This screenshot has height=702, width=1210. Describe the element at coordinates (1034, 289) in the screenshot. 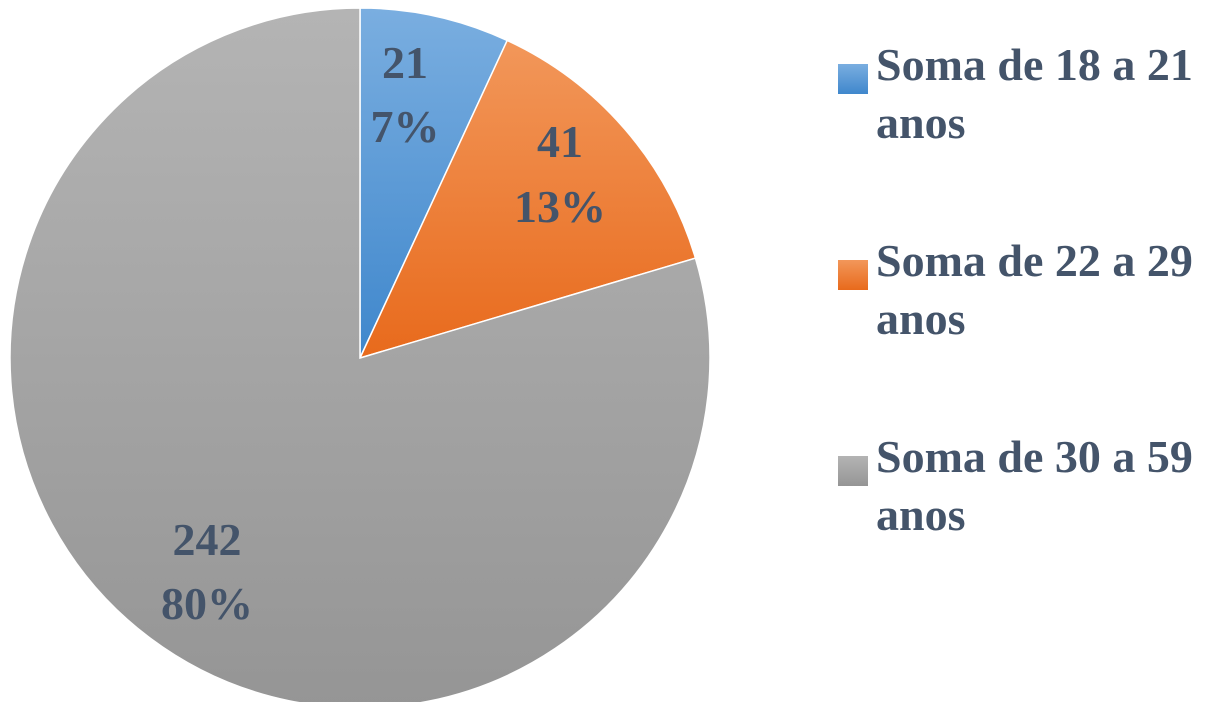

I see `legend-label: Soma de 22 a 29 anos` at that location.